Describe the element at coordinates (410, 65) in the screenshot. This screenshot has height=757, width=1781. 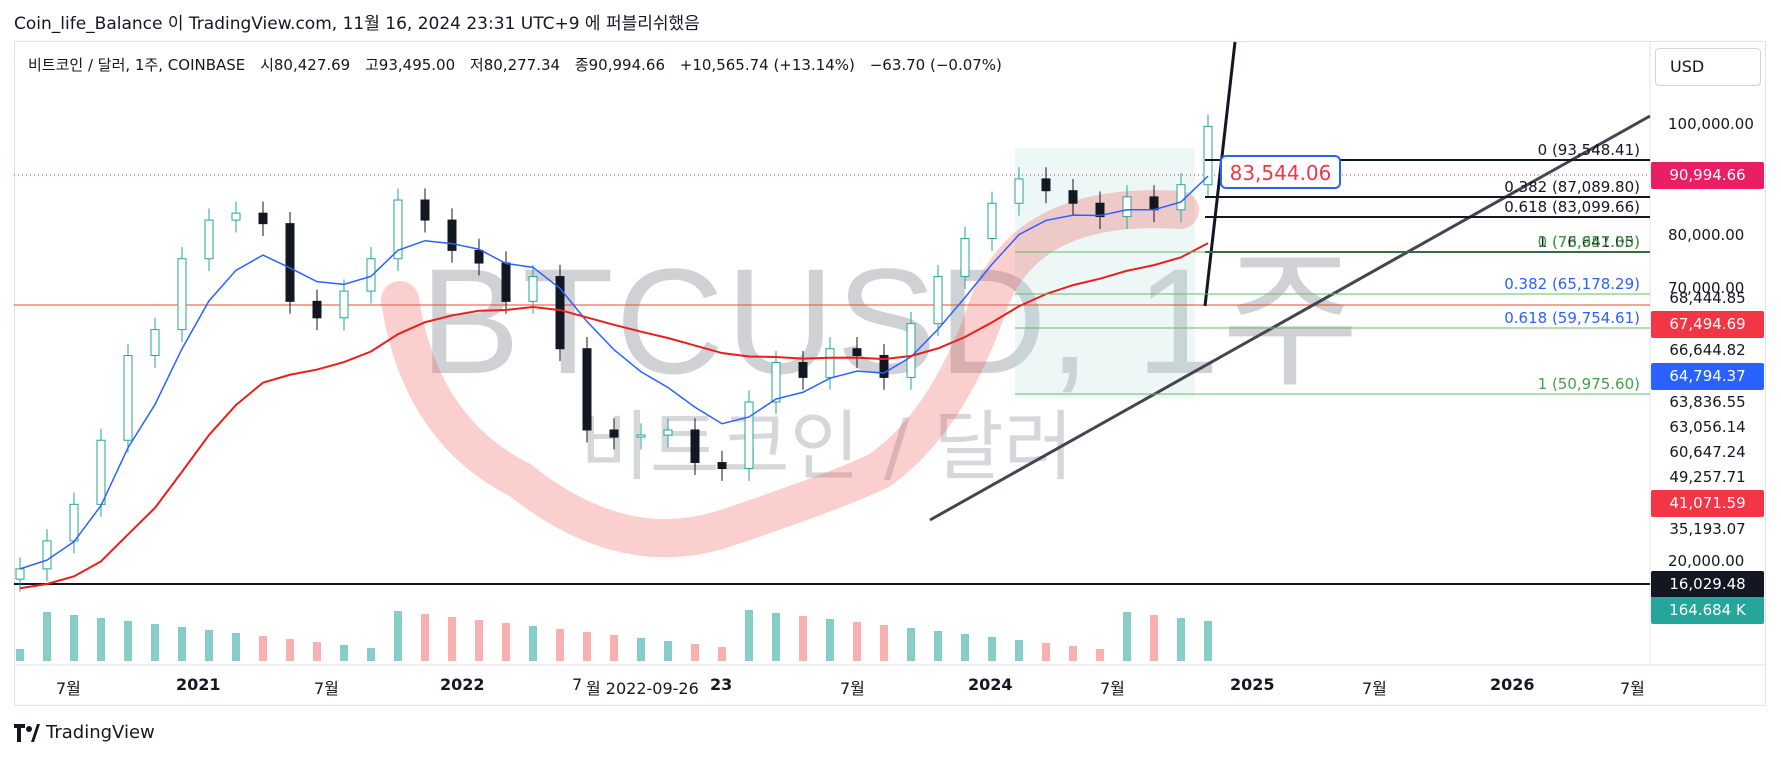
I see `legend-high: 고93,495.00` at that location.